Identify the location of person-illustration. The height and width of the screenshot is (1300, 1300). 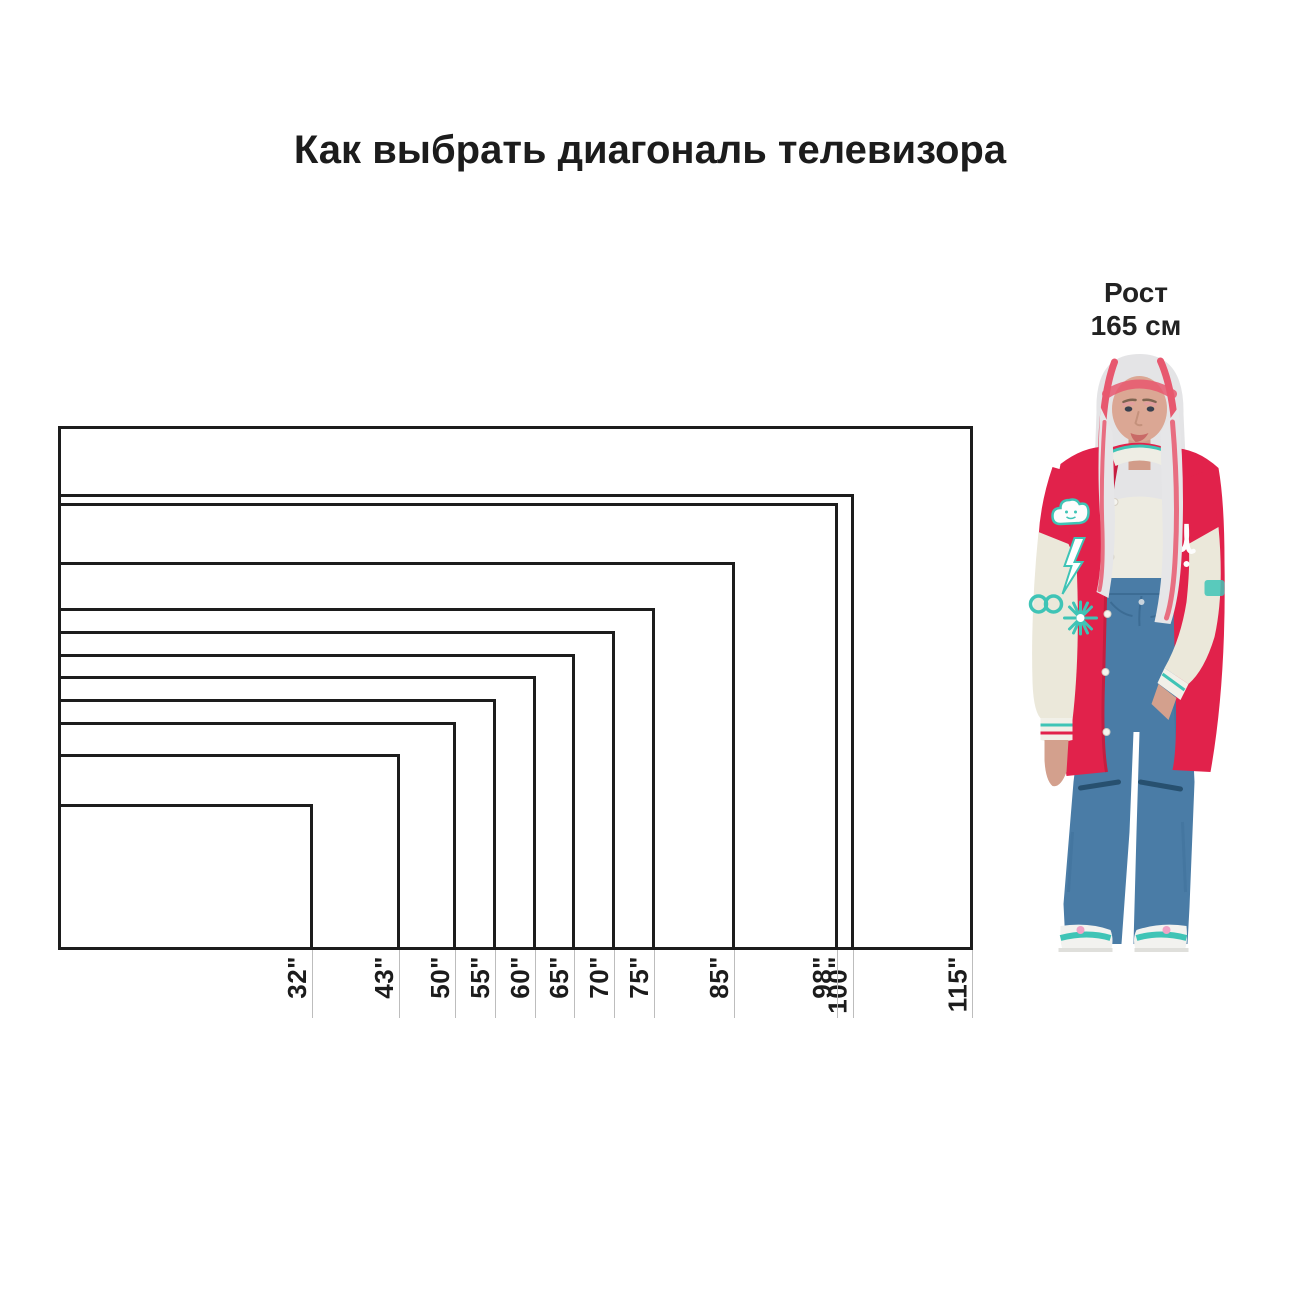
(1122, 654).